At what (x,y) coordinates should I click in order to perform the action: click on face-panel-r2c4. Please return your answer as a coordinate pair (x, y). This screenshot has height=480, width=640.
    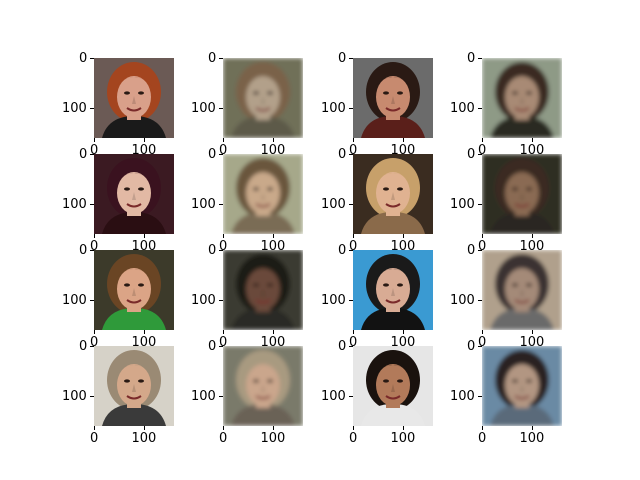
    Looking at the image, I should click on (522, 194).